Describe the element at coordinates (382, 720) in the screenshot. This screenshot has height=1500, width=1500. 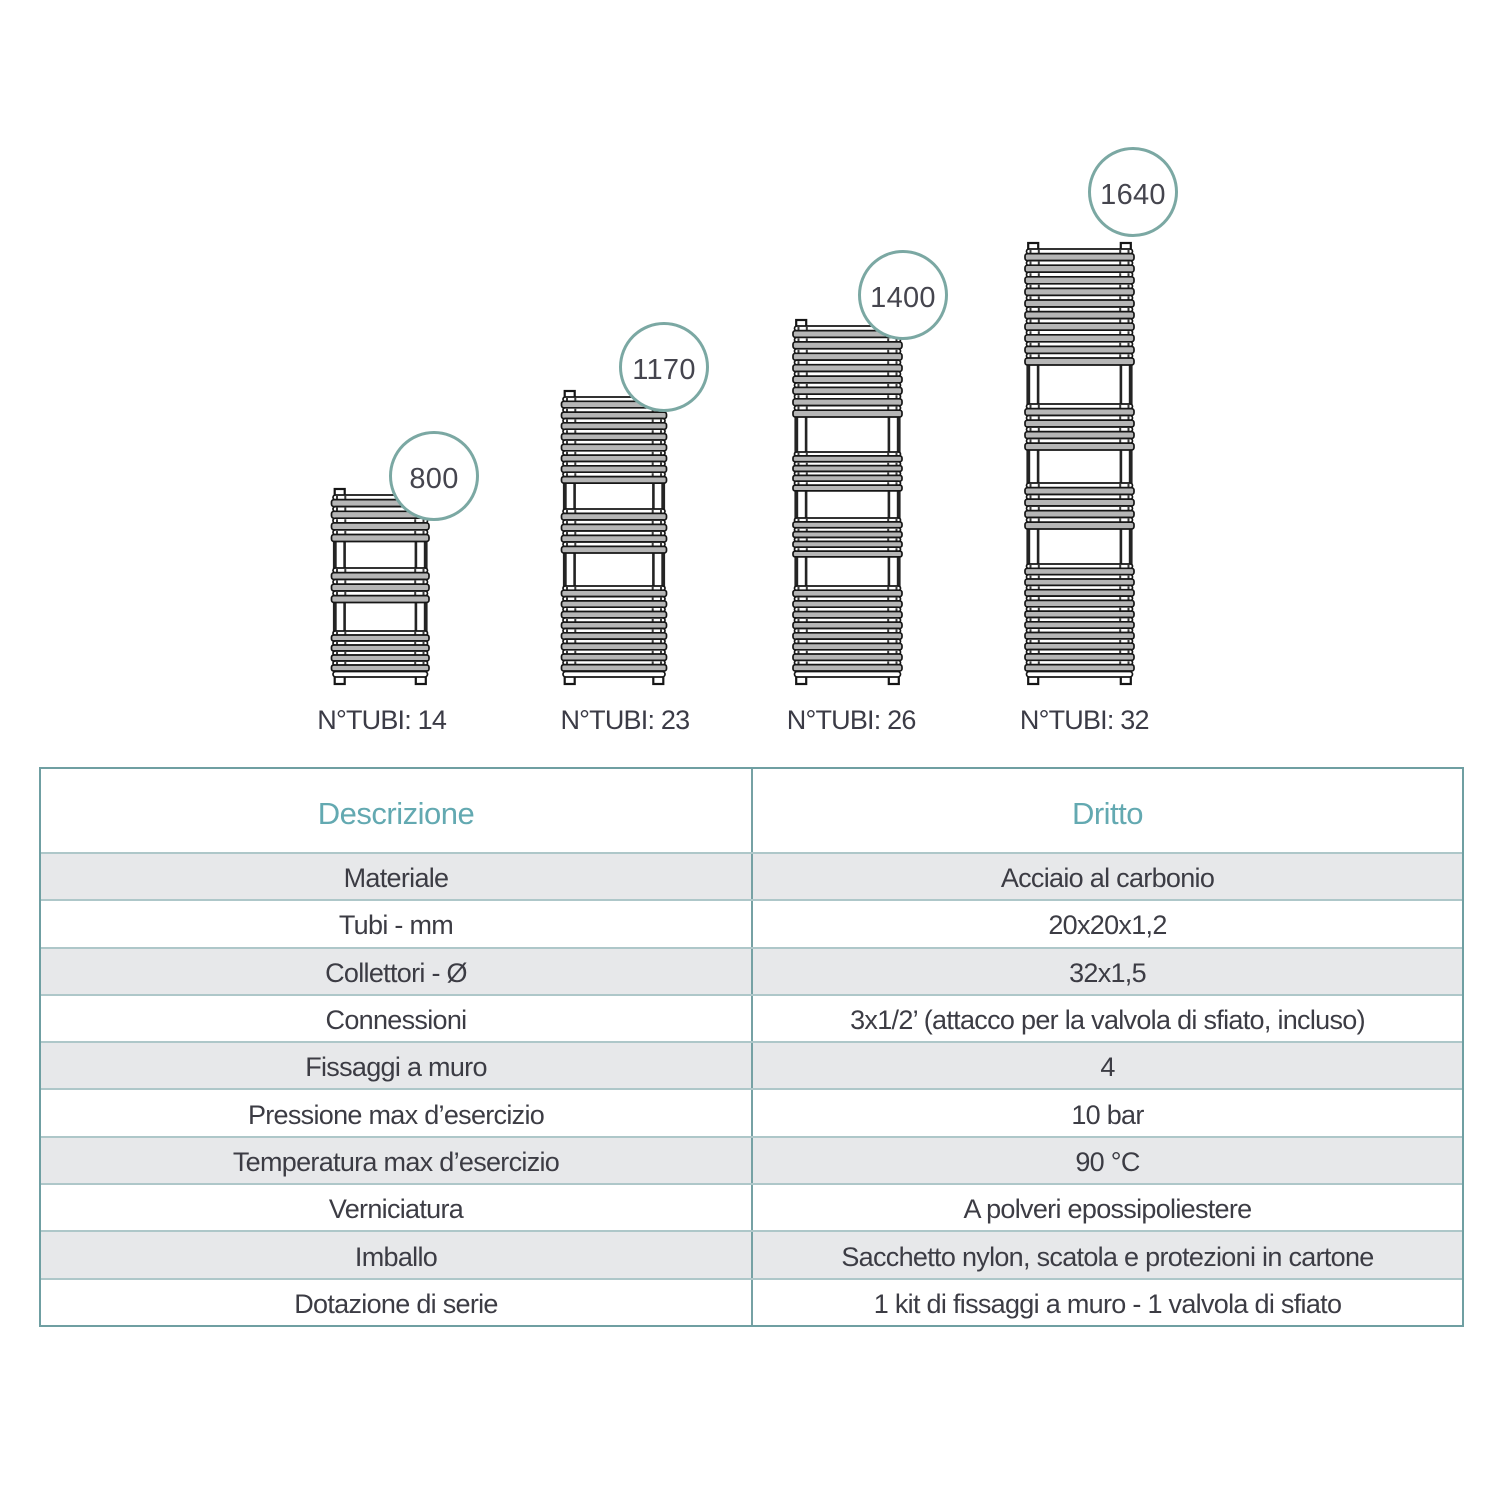
I see `svg-text: N°TUBI: 14` at that location.